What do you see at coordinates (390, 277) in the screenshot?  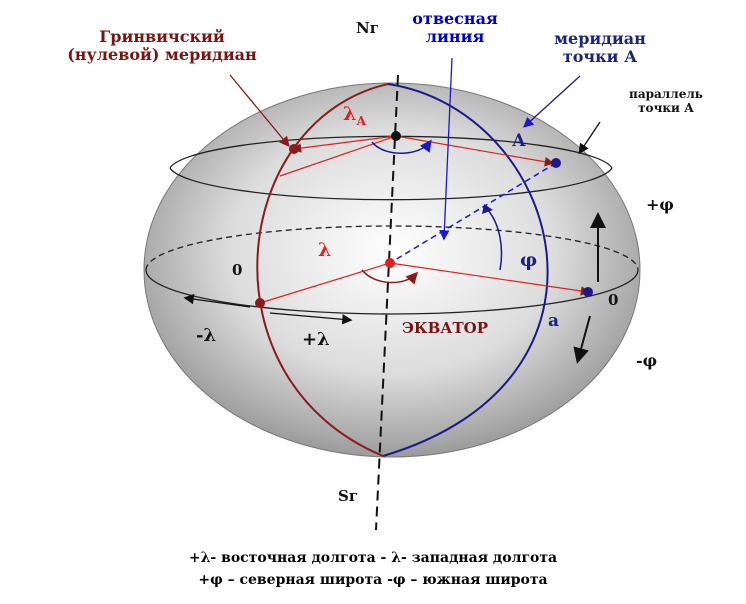 I see `lambda-arc` at bounding box center [390, 277].